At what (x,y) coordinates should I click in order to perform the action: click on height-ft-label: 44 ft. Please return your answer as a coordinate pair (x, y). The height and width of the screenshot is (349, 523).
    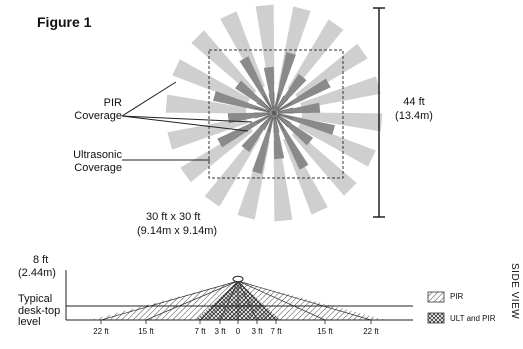
    Looking at the image, I should click on (414, 102).